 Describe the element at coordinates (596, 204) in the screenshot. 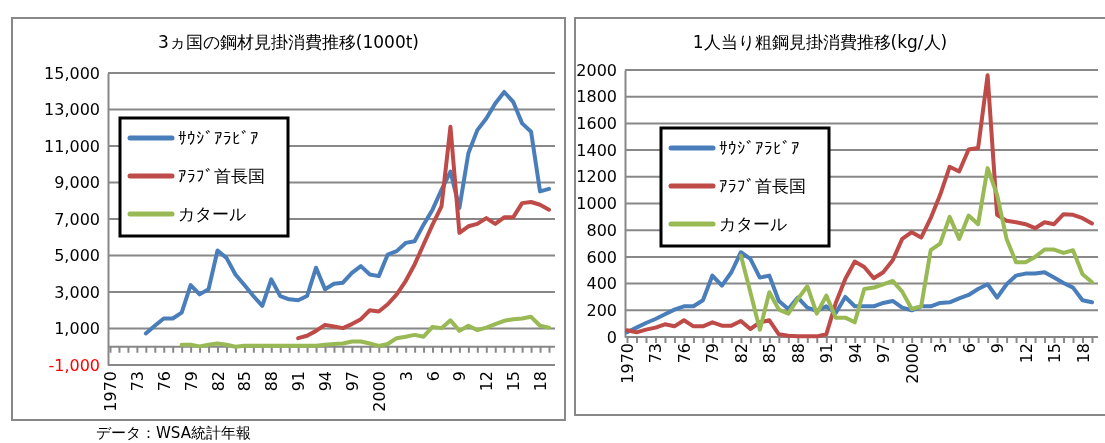

I see `y-tick-label: 1000` at that location.